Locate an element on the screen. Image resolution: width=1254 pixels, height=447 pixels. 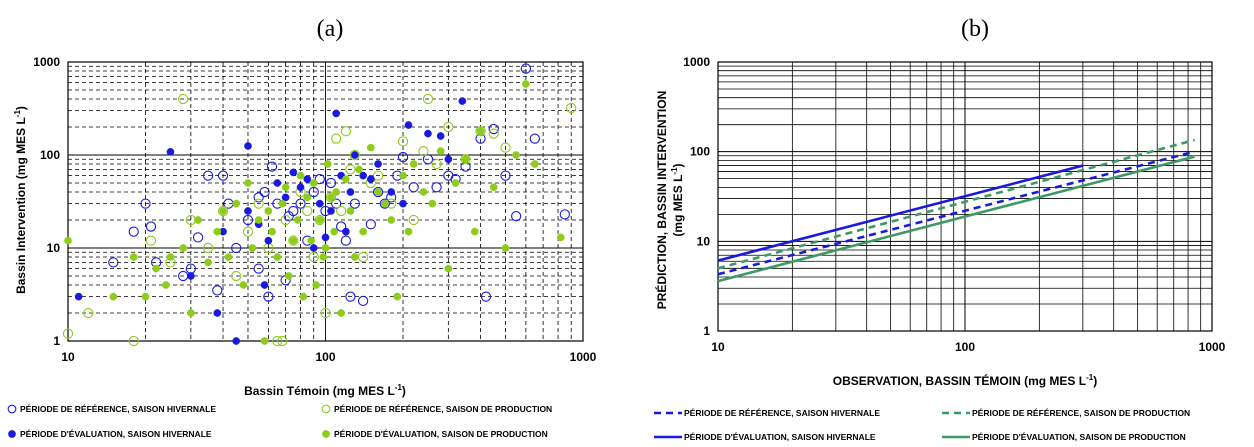
panel-b-lines is located at coordinates (956, 210).